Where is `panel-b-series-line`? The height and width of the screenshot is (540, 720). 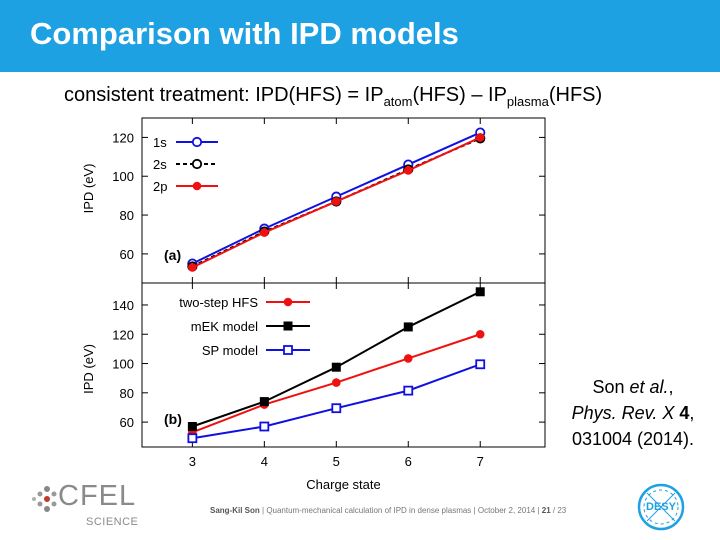
panel-b-series-line is located at coordinates (336, 401).